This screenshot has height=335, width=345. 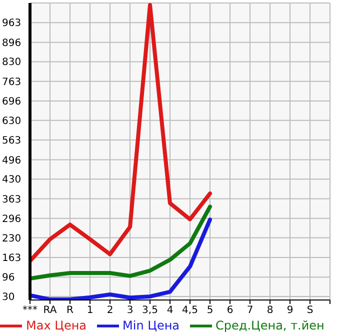 I want to click on legend-label: Min Цена, so click(x=151, y=325).